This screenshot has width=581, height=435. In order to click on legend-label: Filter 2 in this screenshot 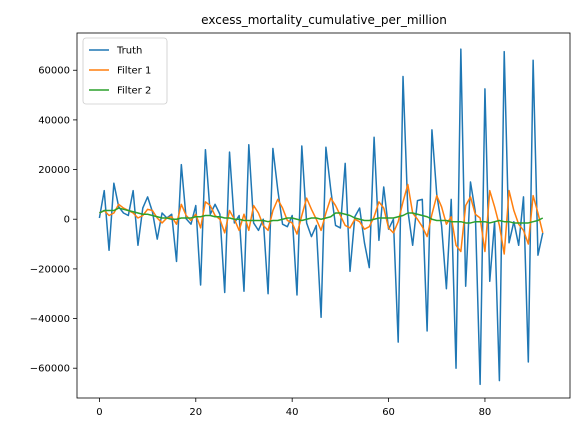, I will do `click(134, 91)`.